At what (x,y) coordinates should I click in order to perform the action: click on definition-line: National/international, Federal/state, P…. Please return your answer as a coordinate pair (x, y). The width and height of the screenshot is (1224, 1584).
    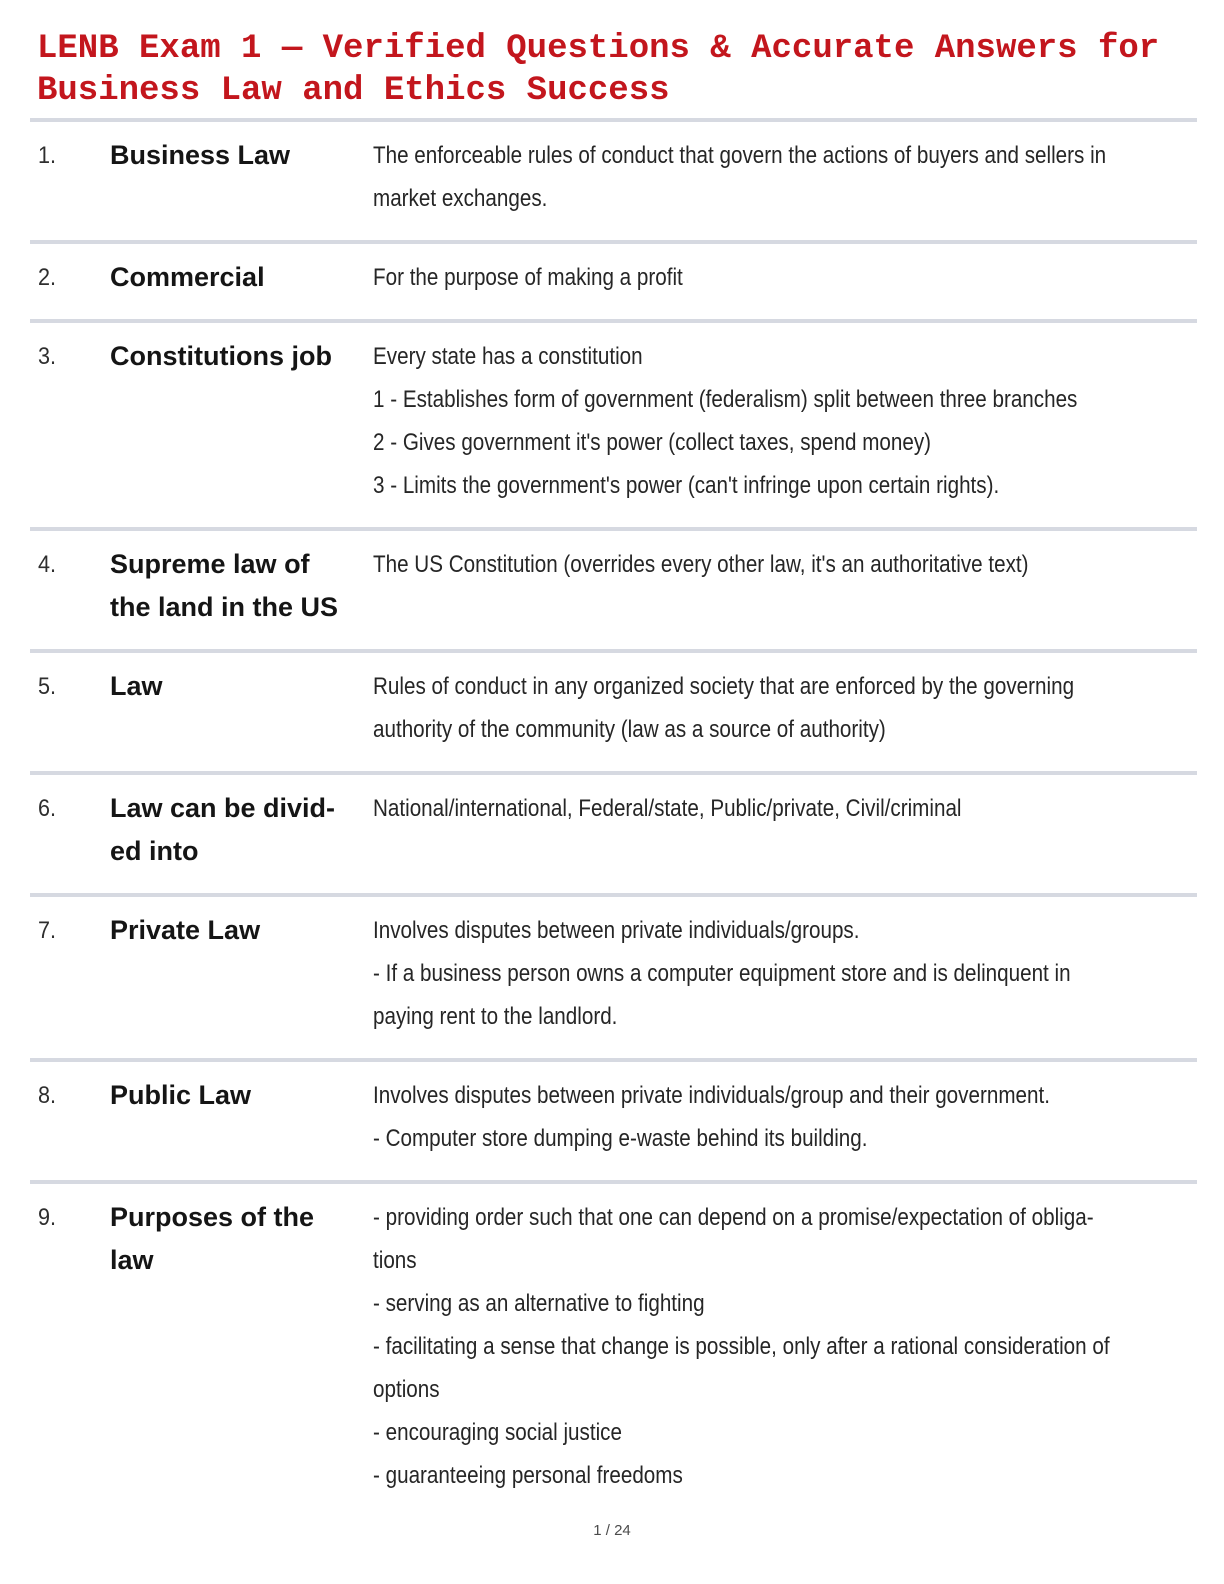
    Looking at the image, I should click on (667, 808).